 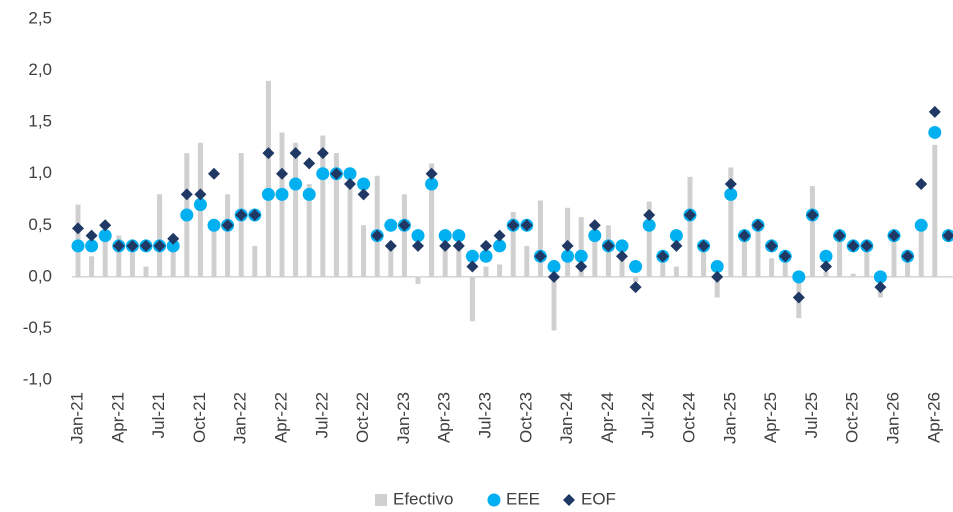 I want to click on legend-label: Efectivo, so click(x=423, y=498).